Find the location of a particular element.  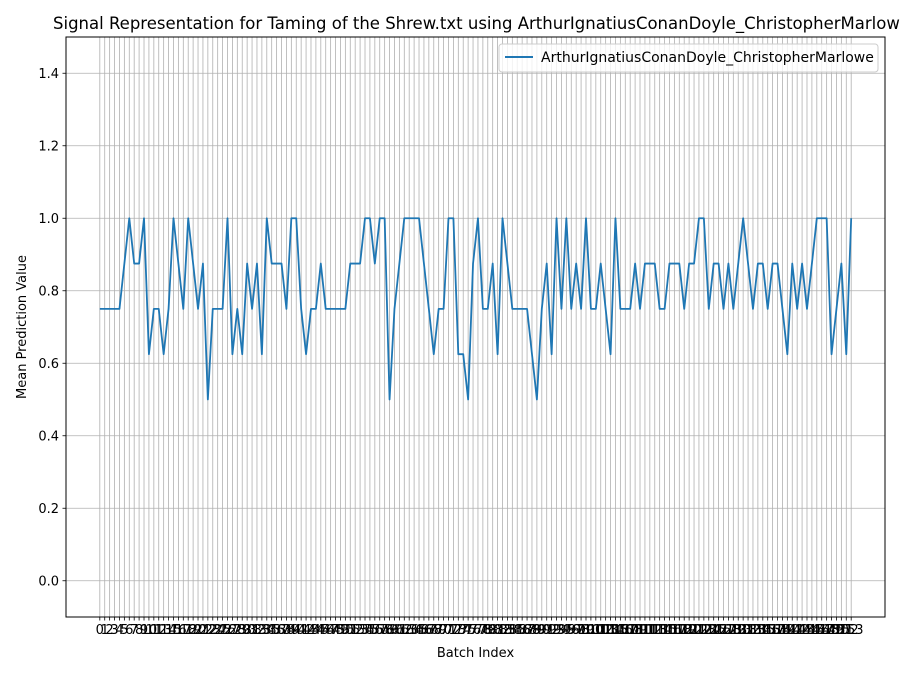

x-tick-label: 83 is located at coordinates (507, 630).